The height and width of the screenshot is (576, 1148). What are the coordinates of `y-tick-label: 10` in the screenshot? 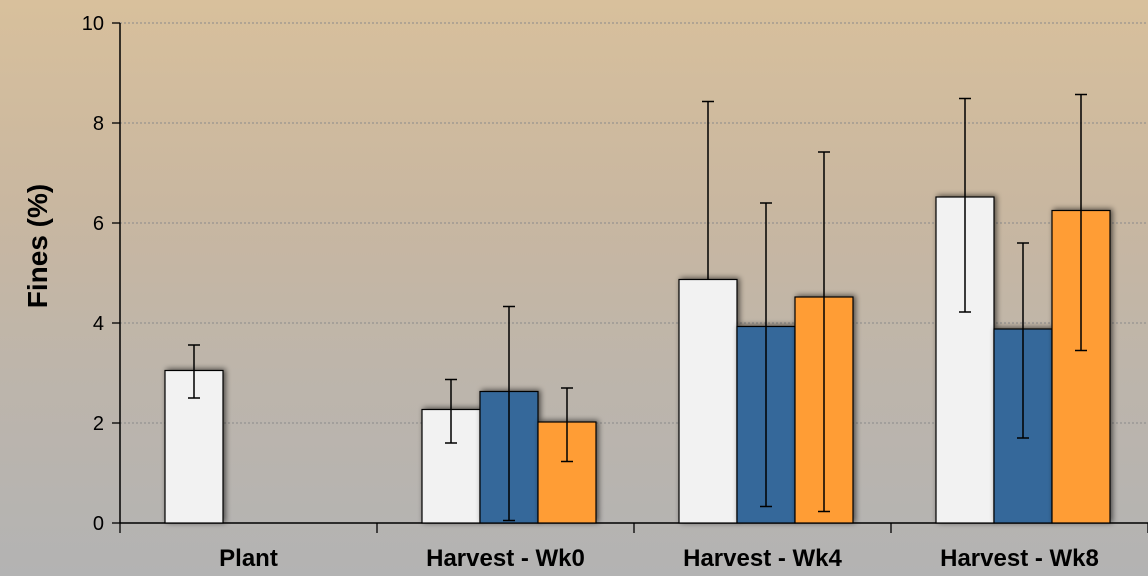 It's located at (93, 24).